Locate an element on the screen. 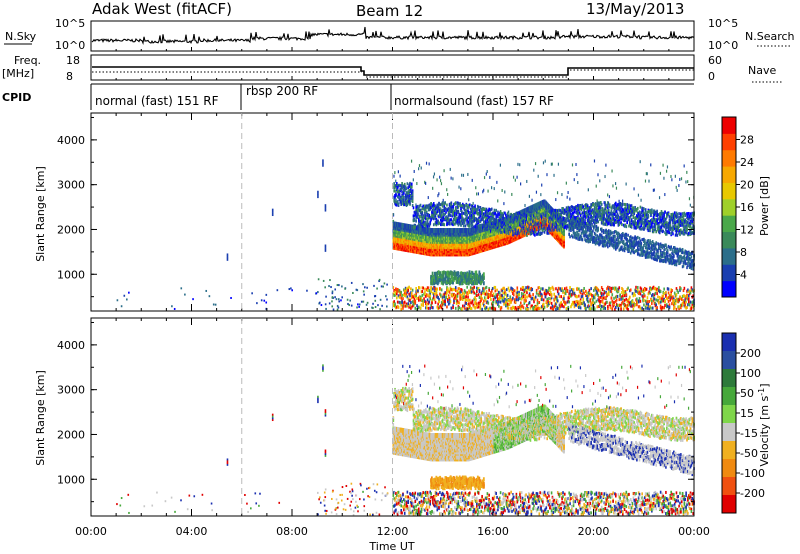  freq-label: Freq. is located at coordinates (27, 60).